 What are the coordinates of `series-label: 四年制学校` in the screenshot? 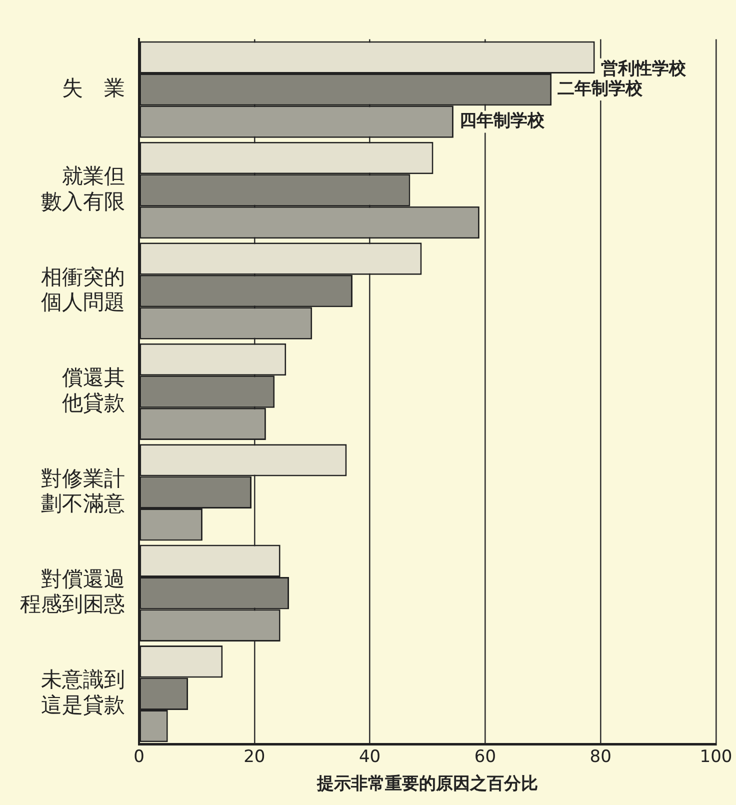 It's located at (502, 121).